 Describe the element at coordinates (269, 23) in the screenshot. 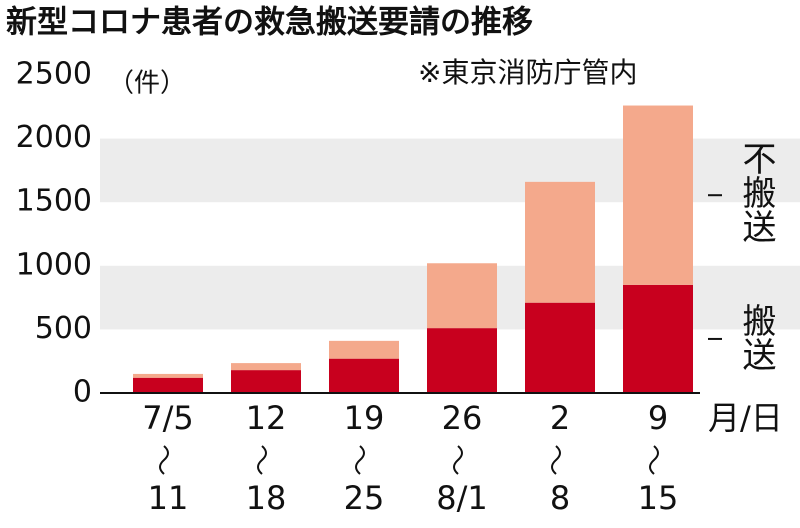

I see `chart-title: 新型コロナ患者の救急搬送要請の推移` at that location.